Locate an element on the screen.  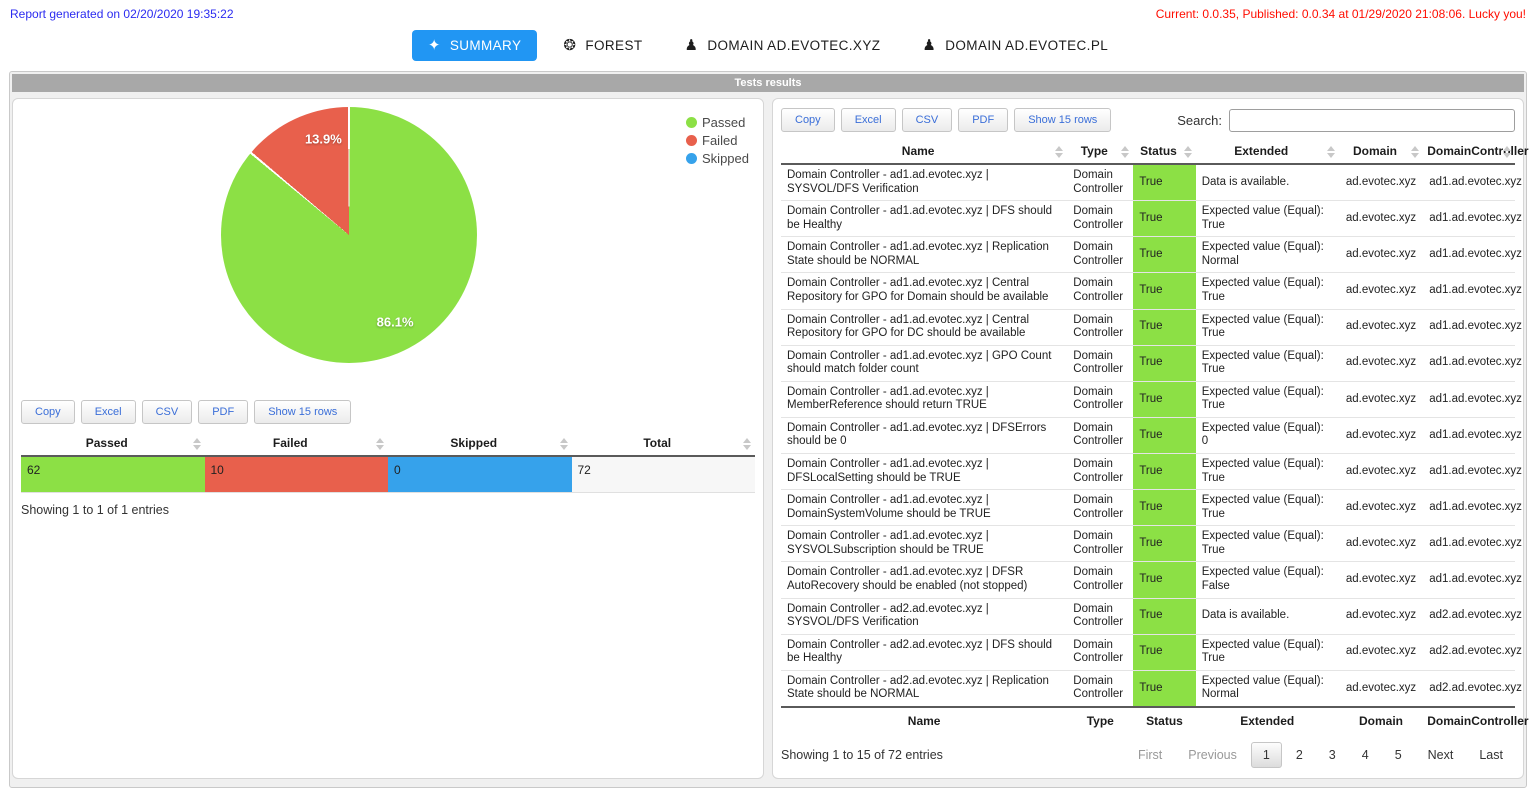
forest-icon: ❂ is located at coordinates (570, 45).